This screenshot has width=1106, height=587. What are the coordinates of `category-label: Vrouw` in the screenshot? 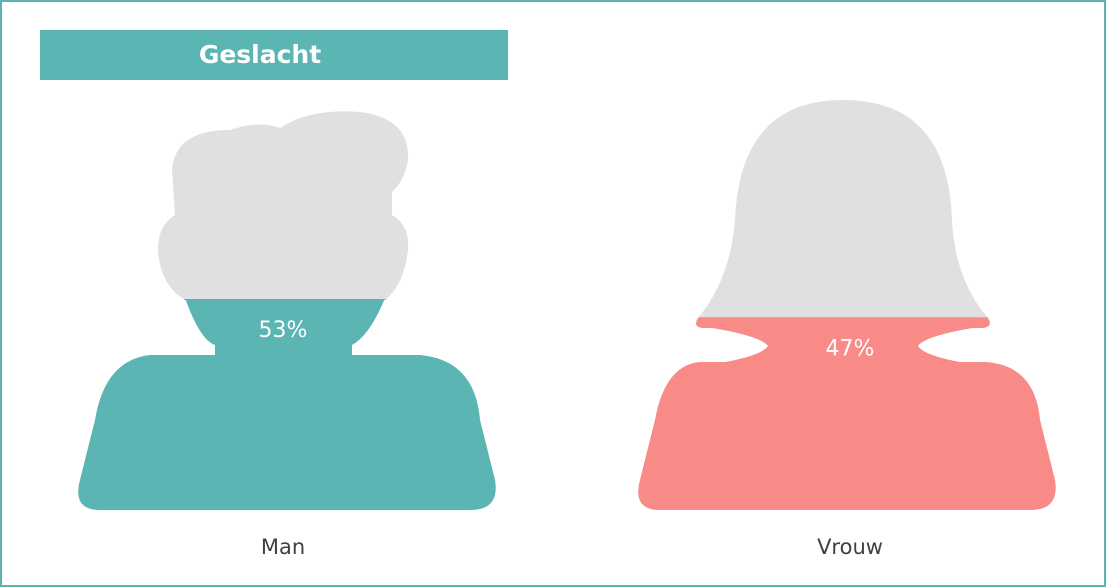 It's located at (850, 547).